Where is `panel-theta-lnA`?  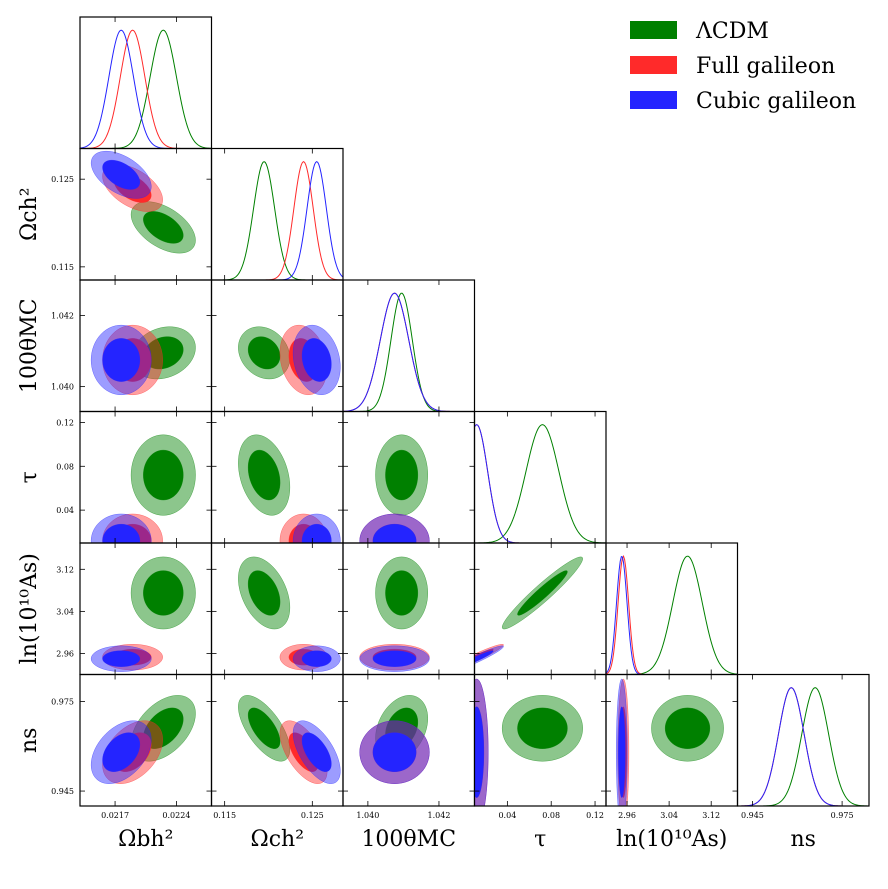
panel-theta-lnA is located at coordinates (394, 614).